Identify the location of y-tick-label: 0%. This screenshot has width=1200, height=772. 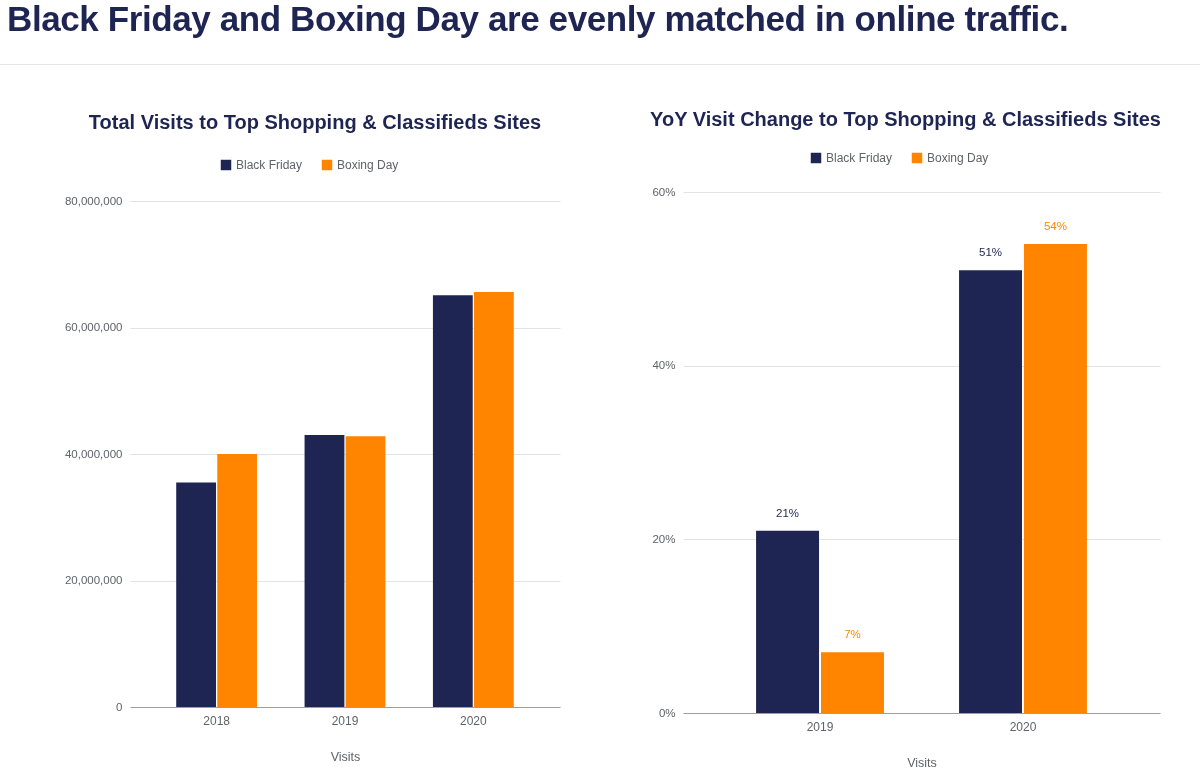
(667, 712).